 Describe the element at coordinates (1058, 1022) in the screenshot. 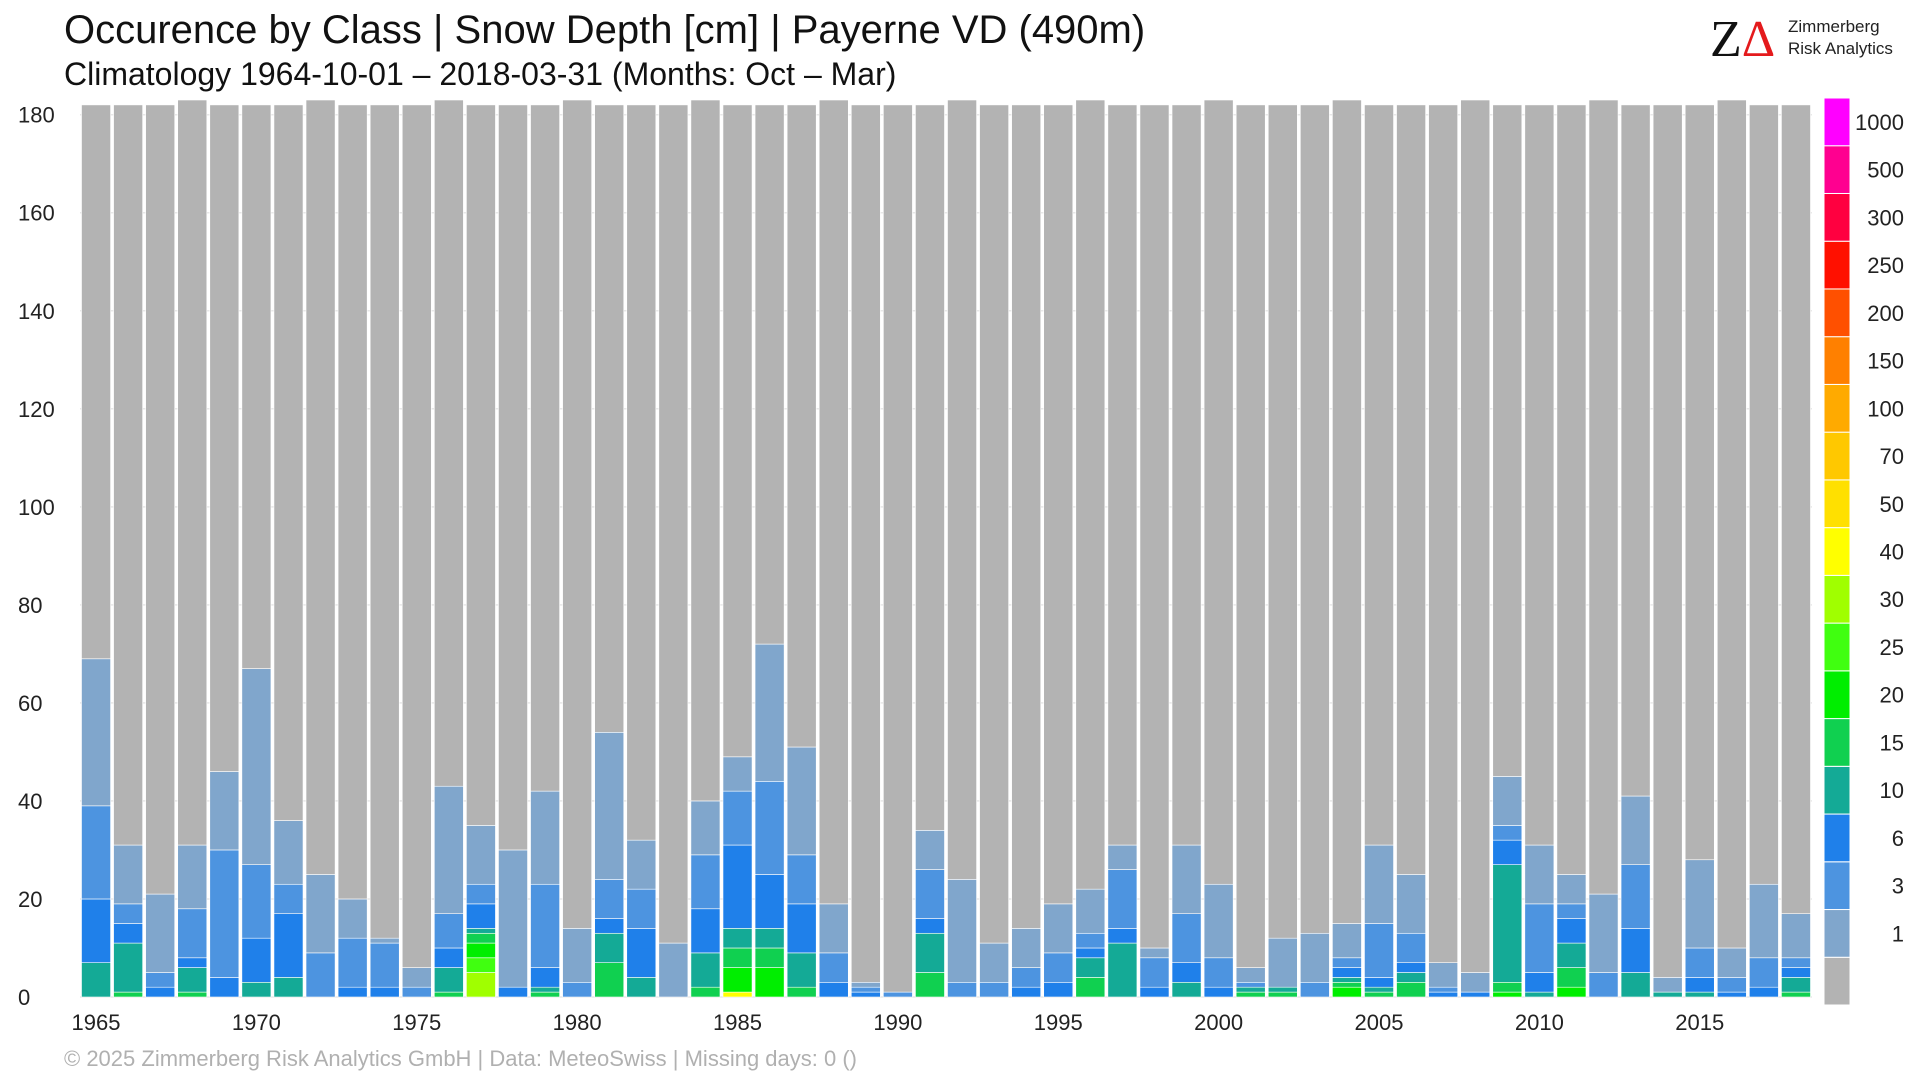

I see `x-tick-label: 1995` at that location.